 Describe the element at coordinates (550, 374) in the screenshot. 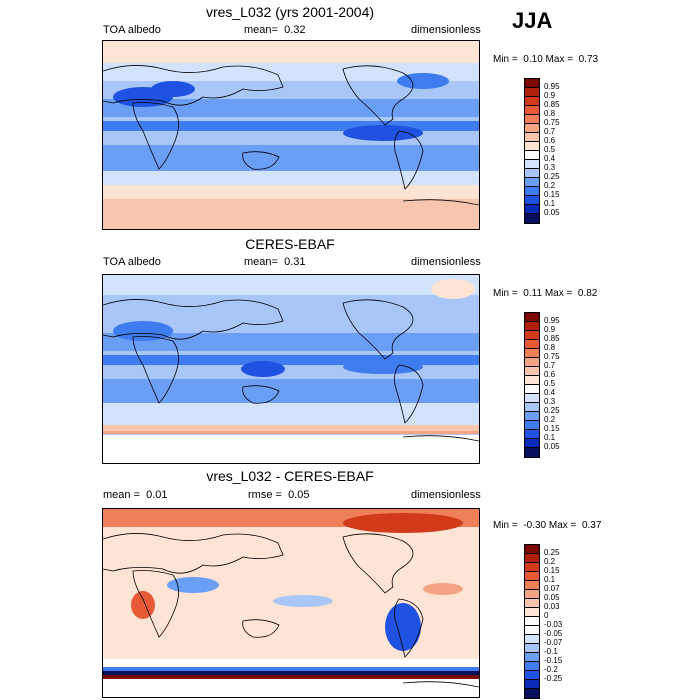

I see `panel2-colorbar-label: 0.6` at that location.